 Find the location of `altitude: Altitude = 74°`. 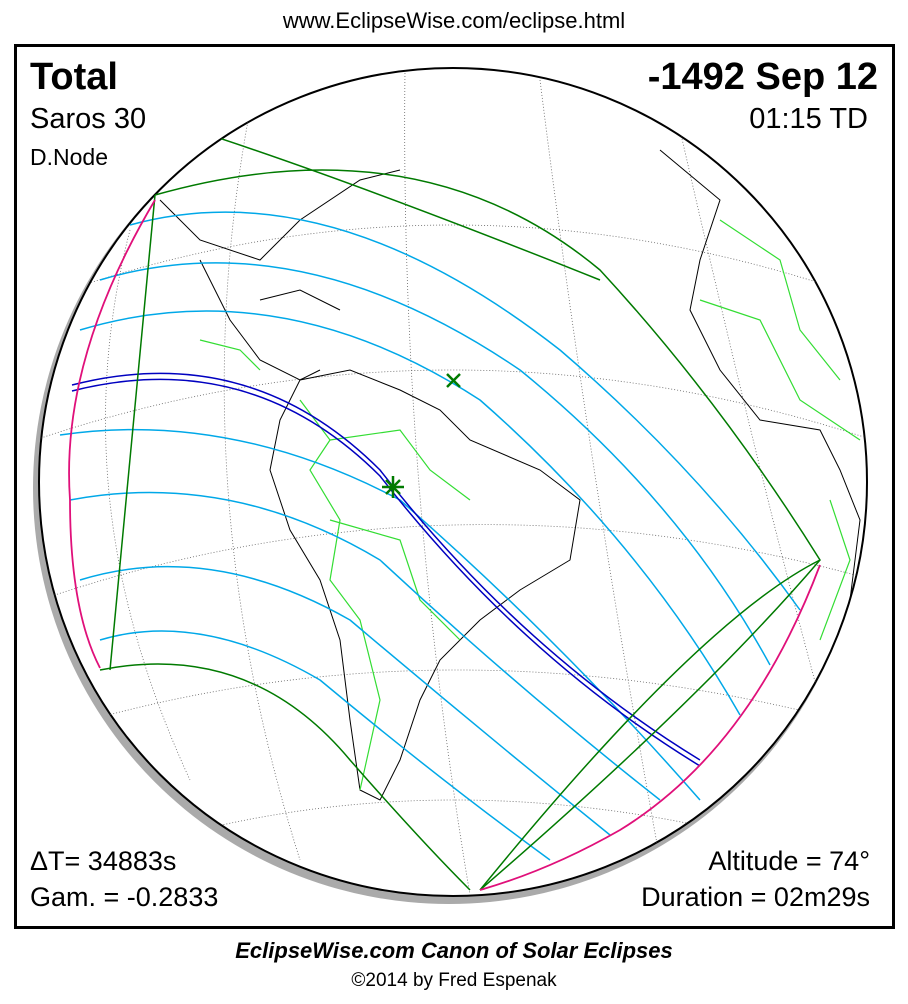

altitude: Altitude = 74° is located at coordinates (789, 861).